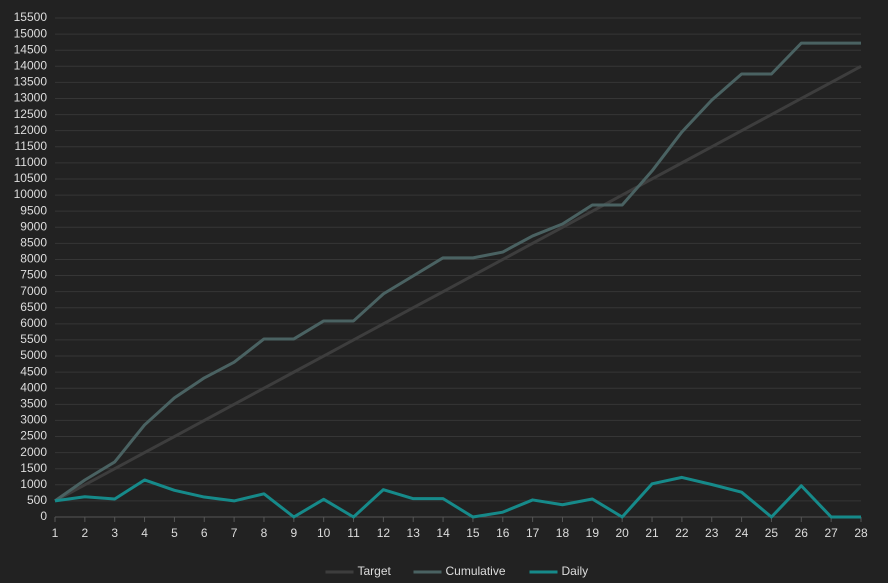 The image size is (888, 583). I want to click on y-tick-label: 12000, so click(31, 130).